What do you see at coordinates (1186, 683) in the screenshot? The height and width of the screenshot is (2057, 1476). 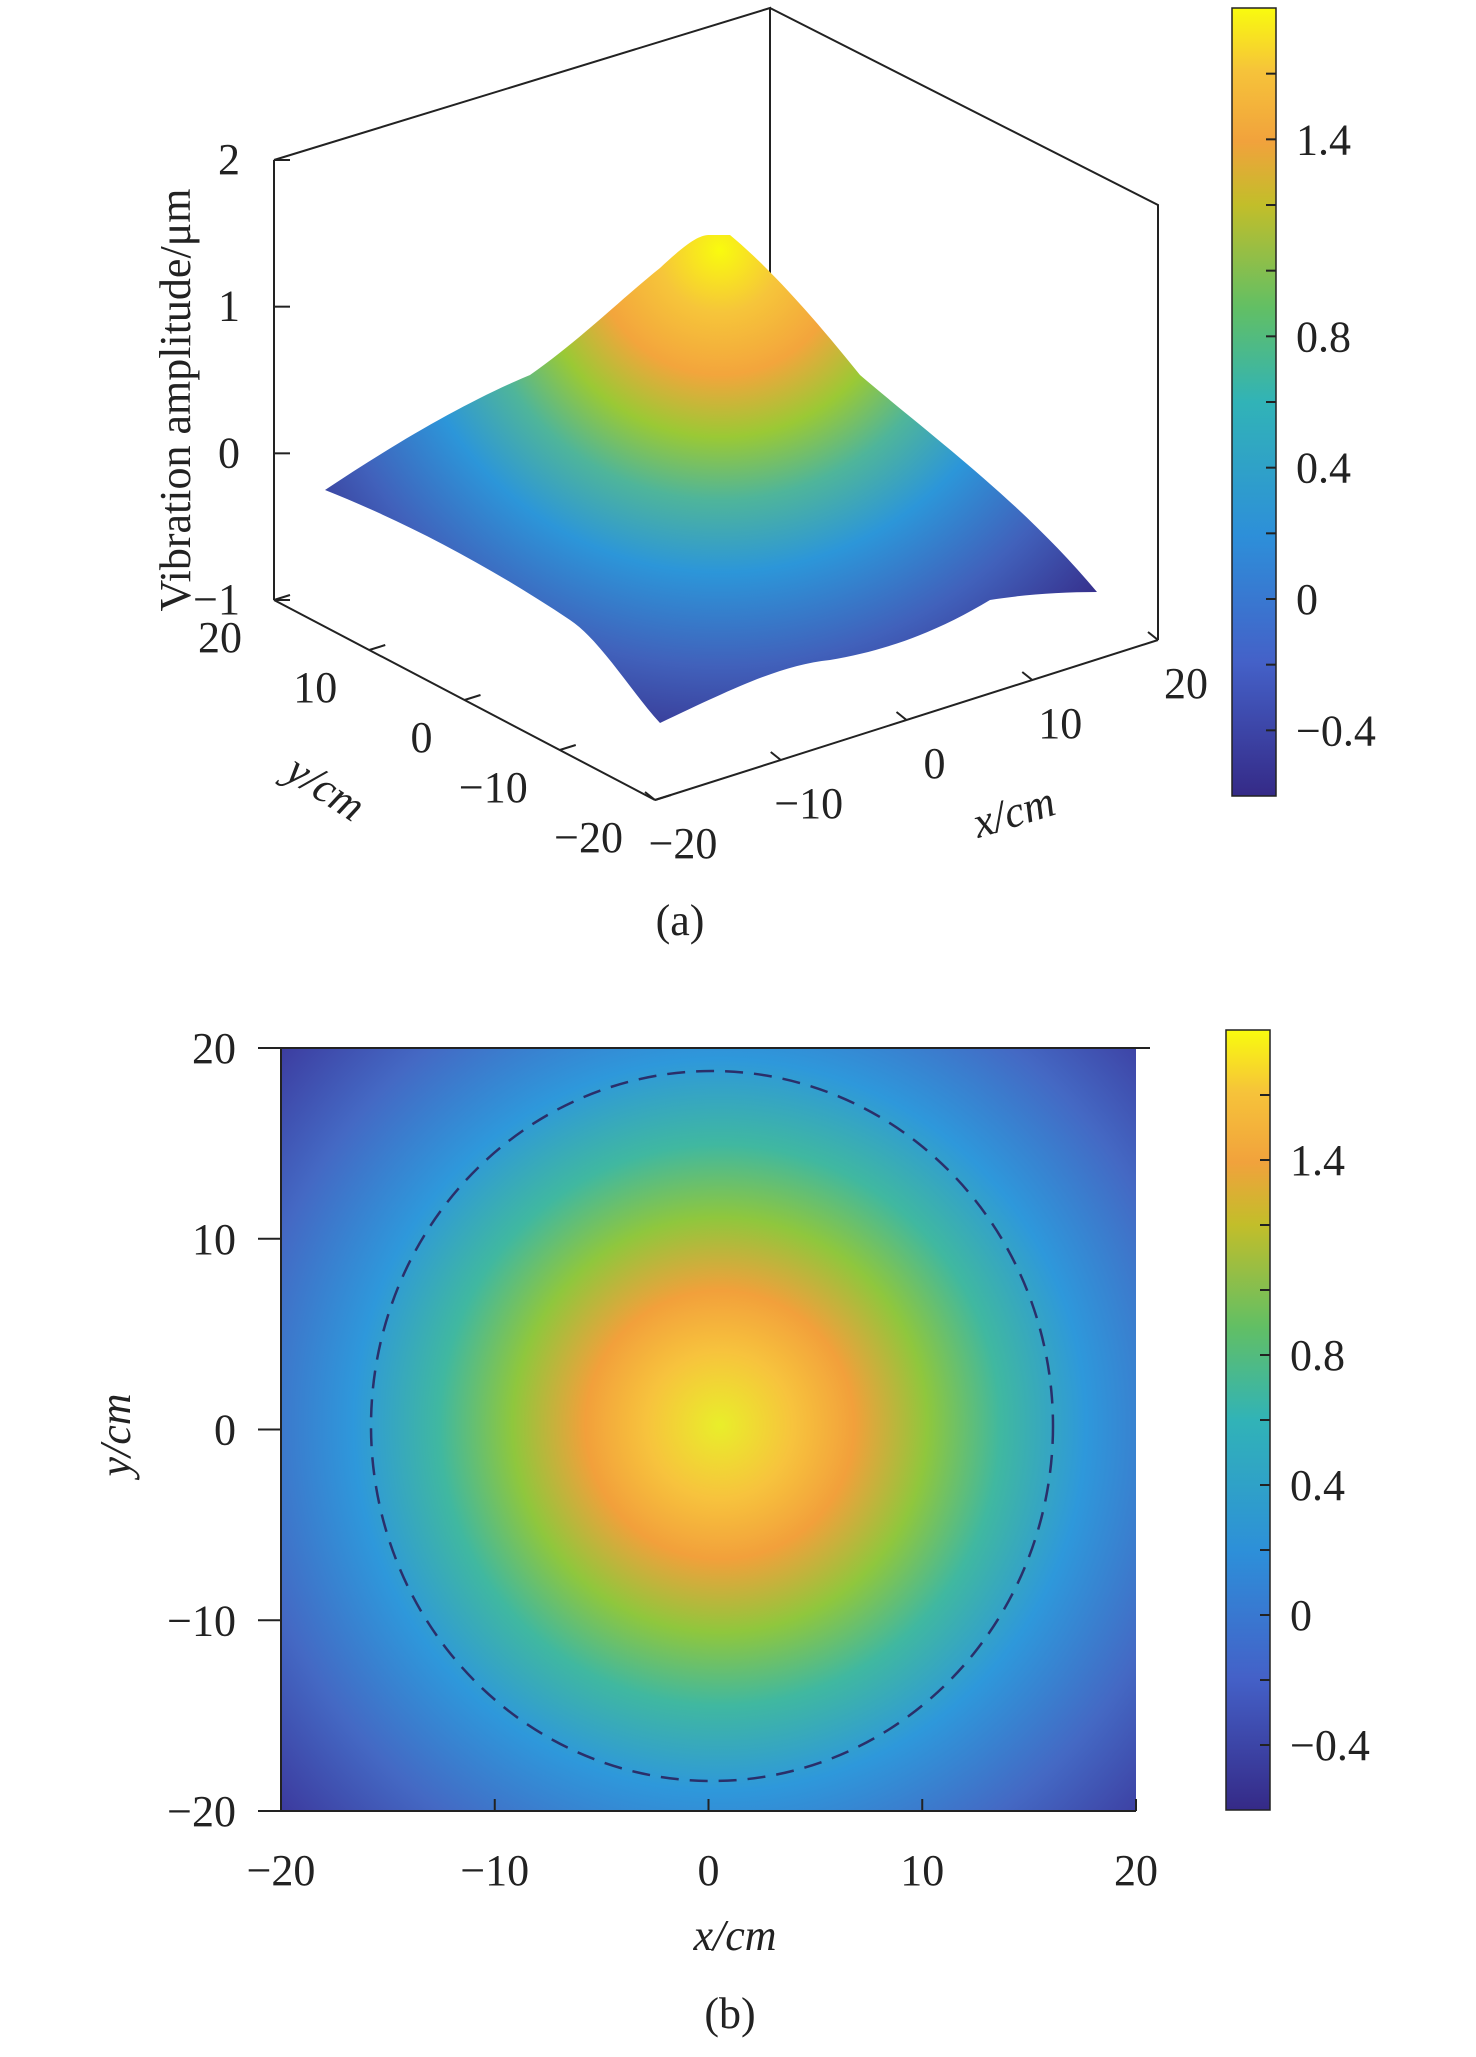 I see `x-tick-label: 20` at bounding box center [1186, 683].